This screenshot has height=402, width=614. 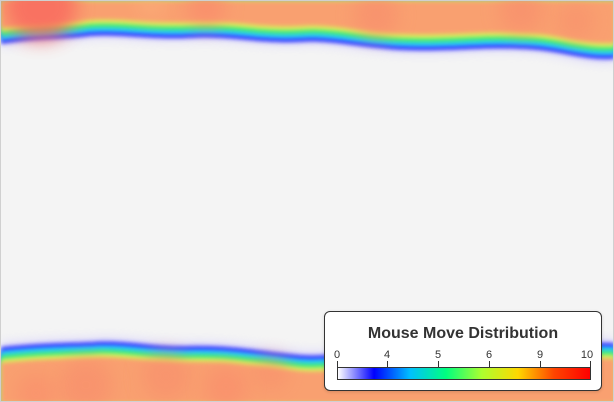 I want to click on legend-title: Mouse Move Distribution, so click(x=463, y=333).